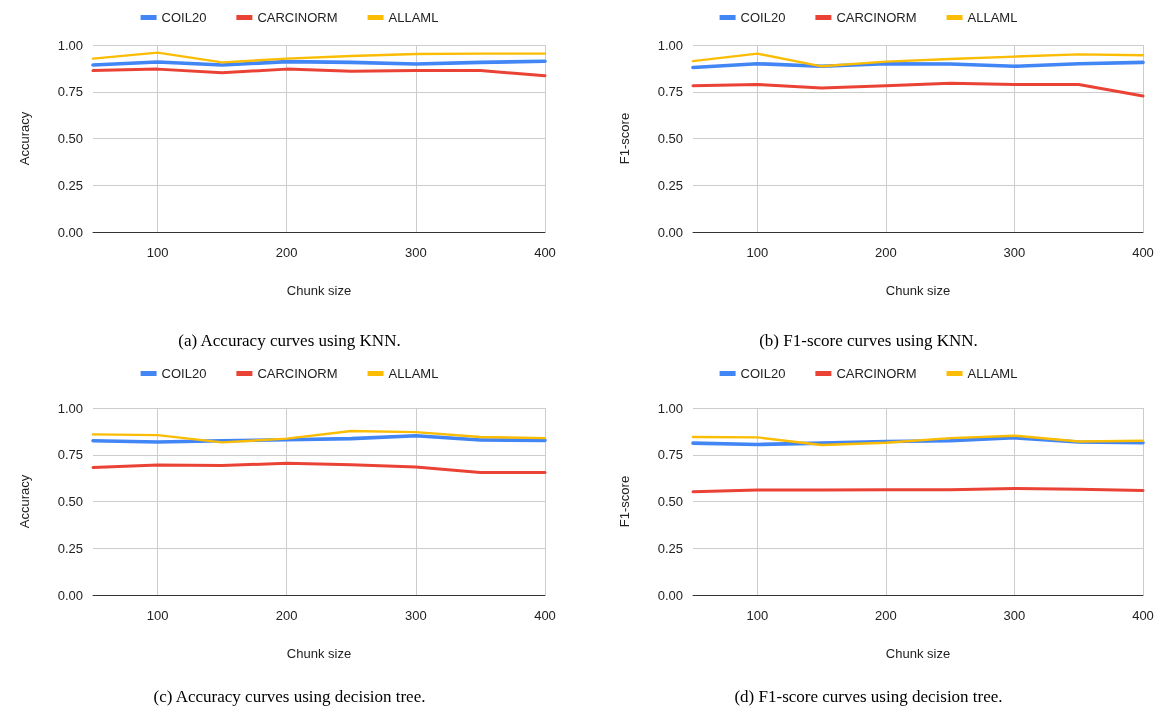 Image resolution: width=1158 pixels, height=712 pixels. I want to click on text: (c) Accuracy curves using decision tree., so click(289, 696).